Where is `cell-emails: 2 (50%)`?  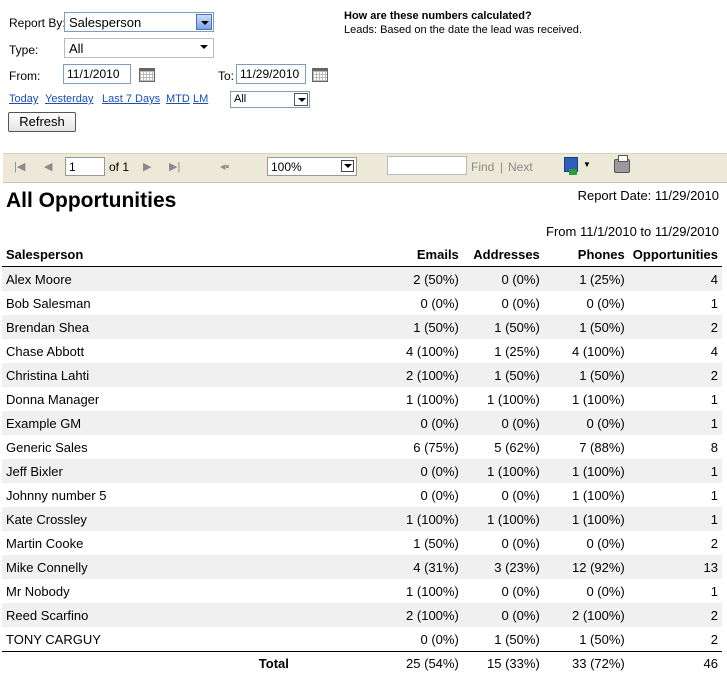
cell-emails: 2 (50%) is located at coordinates (378, 279).